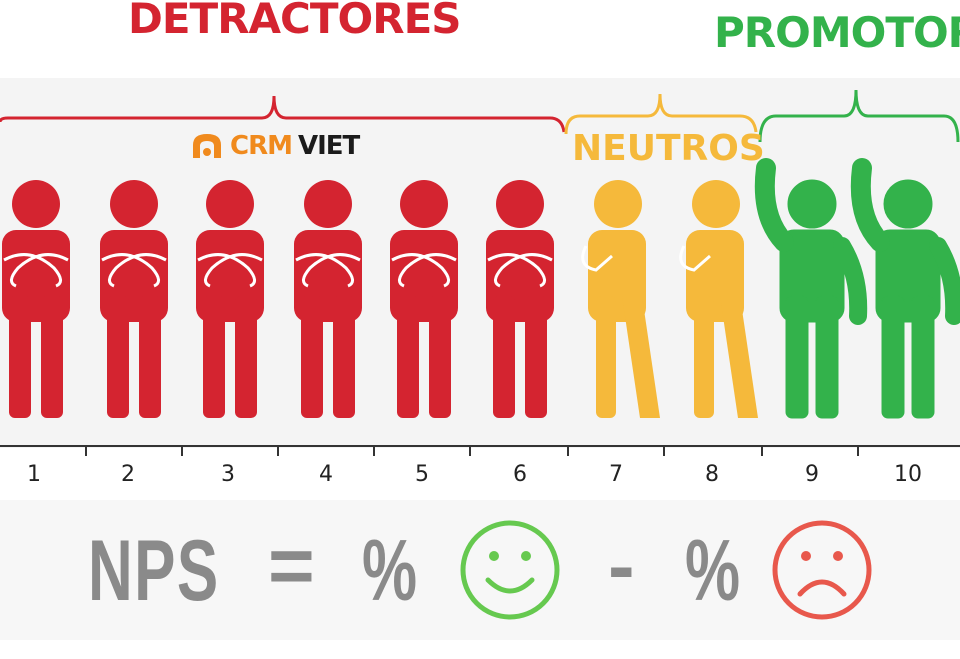 The height and width of the screenshot is (659, 960). Describe the element at coordinates (34, 474) in the screenshot. I see `scale-label-1: 1` at that location.